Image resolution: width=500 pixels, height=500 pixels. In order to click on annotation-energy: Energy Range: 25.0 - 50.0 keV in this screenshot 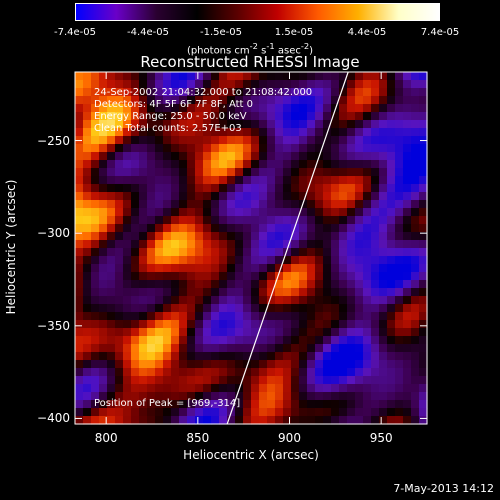, I will do `click(170, 116)`.